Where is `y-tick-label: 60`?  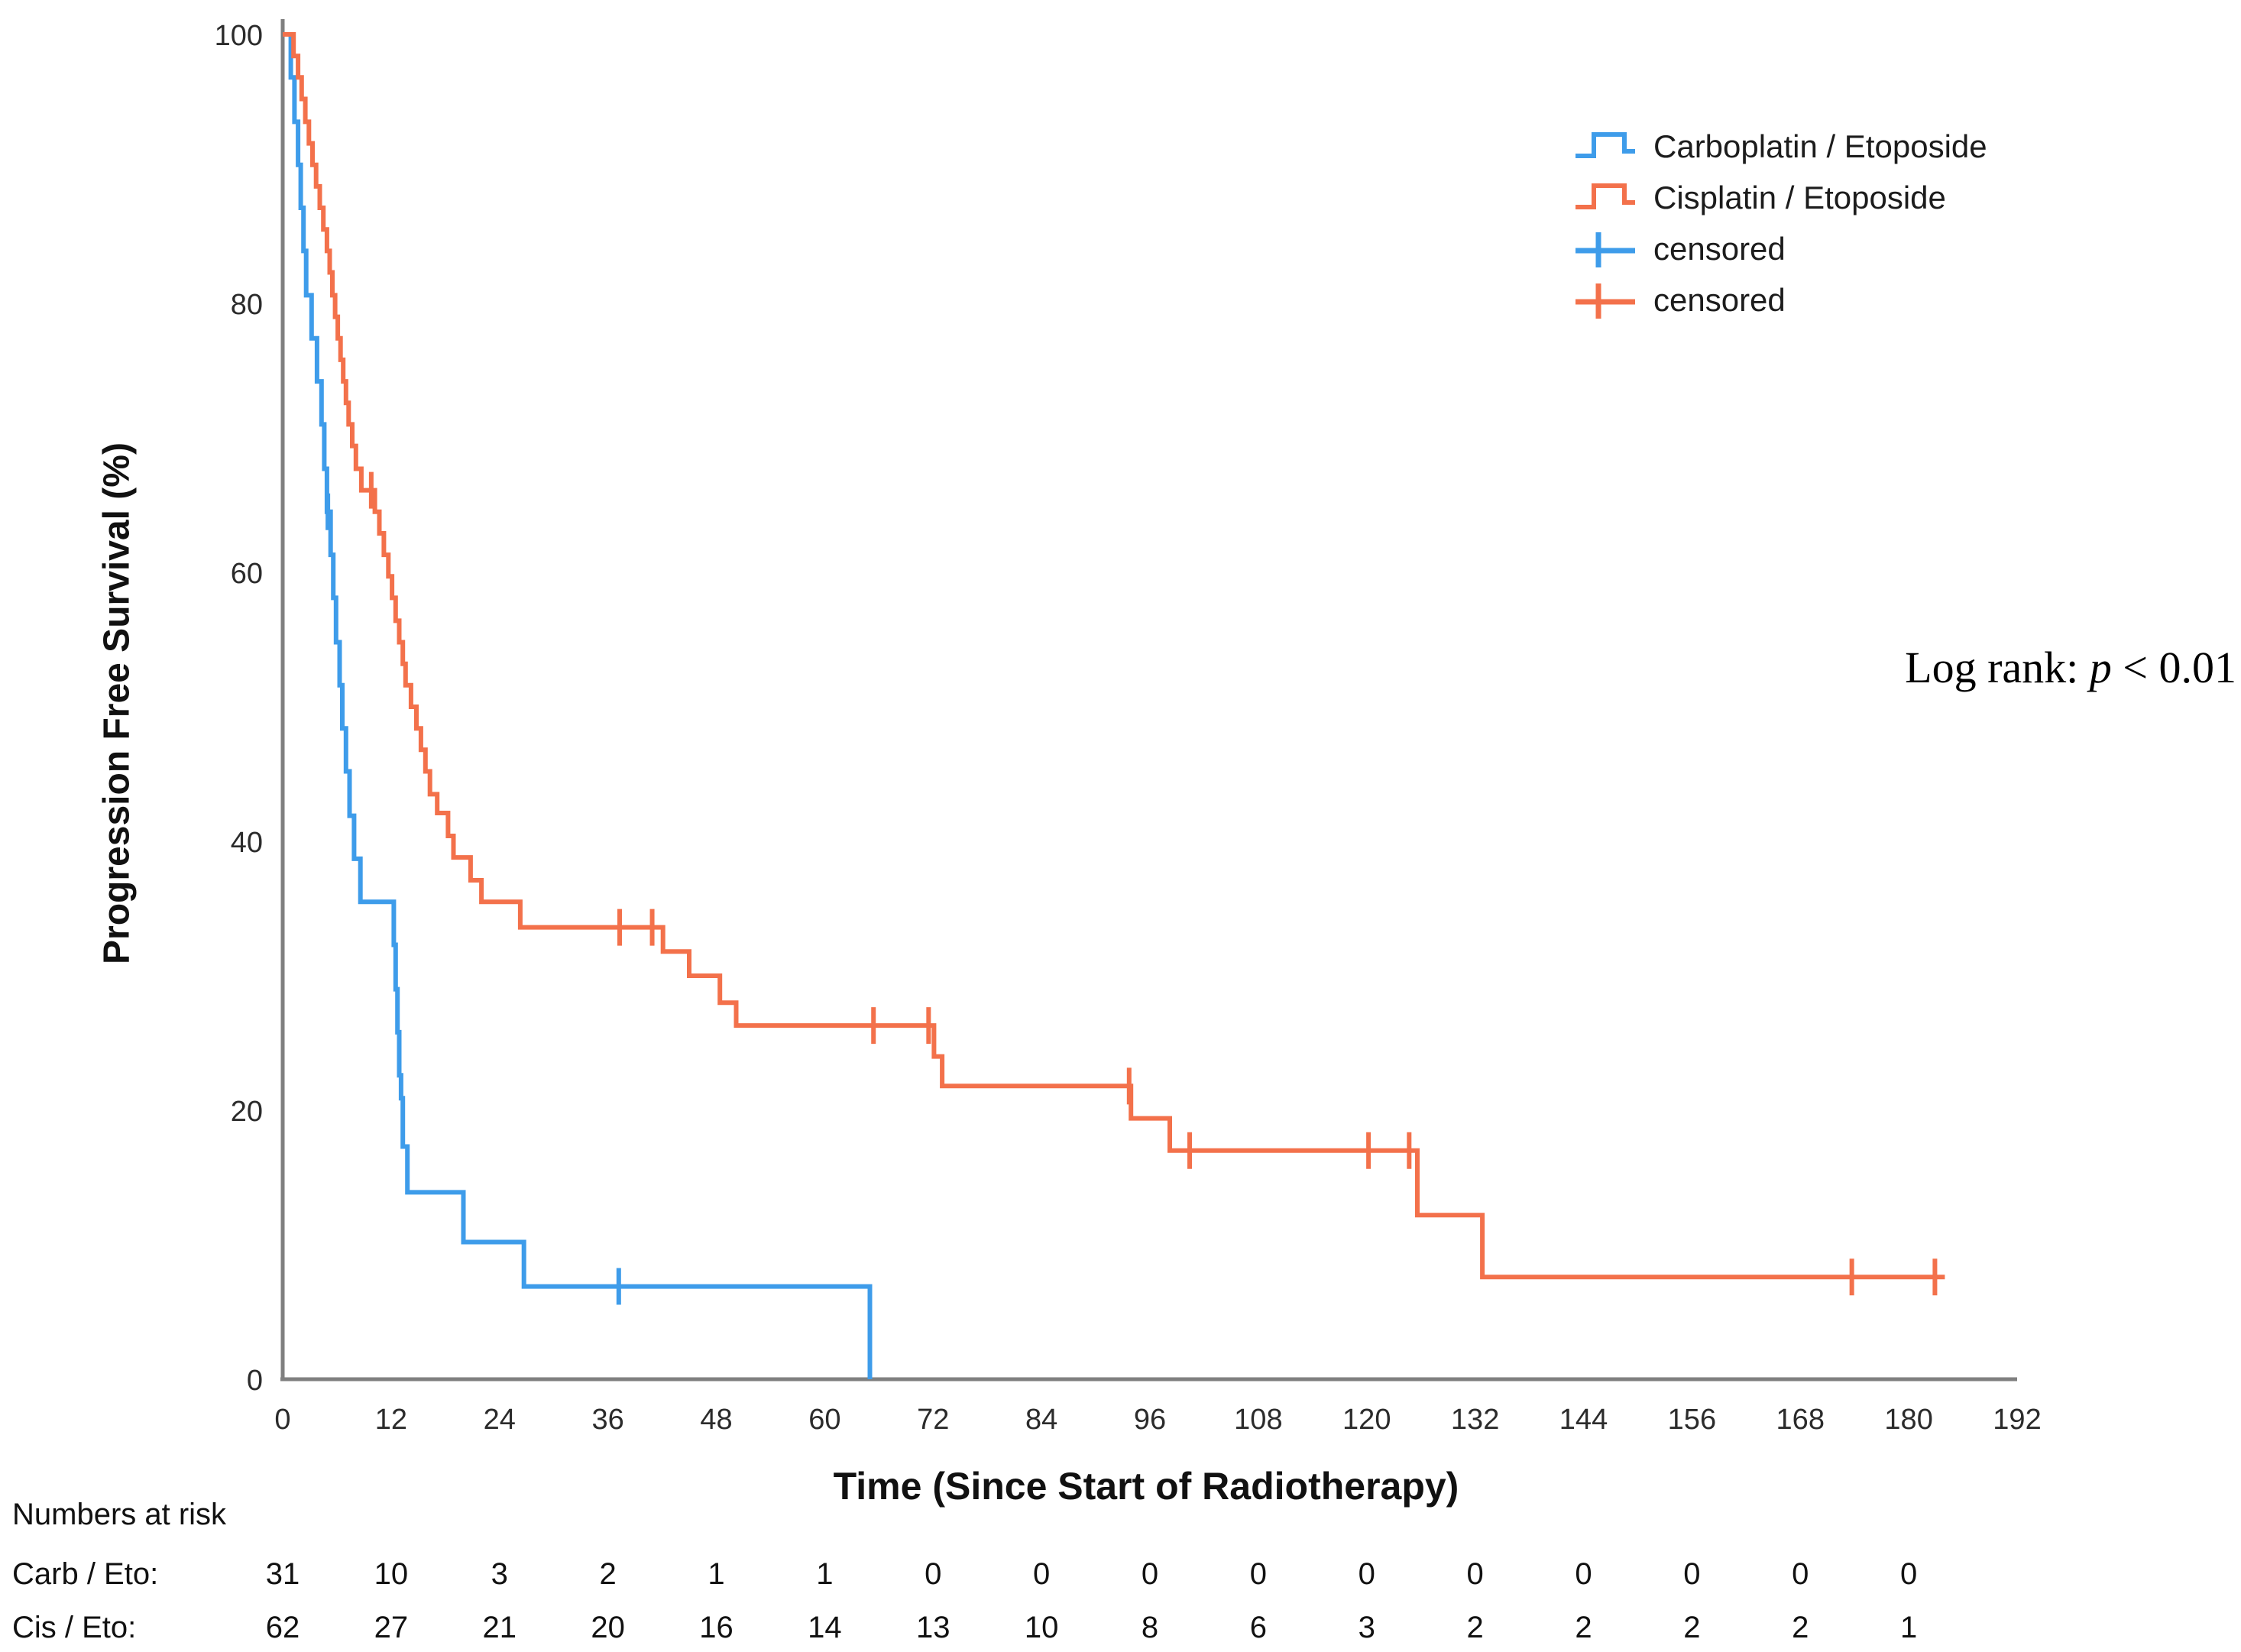
y-tick-label: 60 is located at coordinates (247, 574).